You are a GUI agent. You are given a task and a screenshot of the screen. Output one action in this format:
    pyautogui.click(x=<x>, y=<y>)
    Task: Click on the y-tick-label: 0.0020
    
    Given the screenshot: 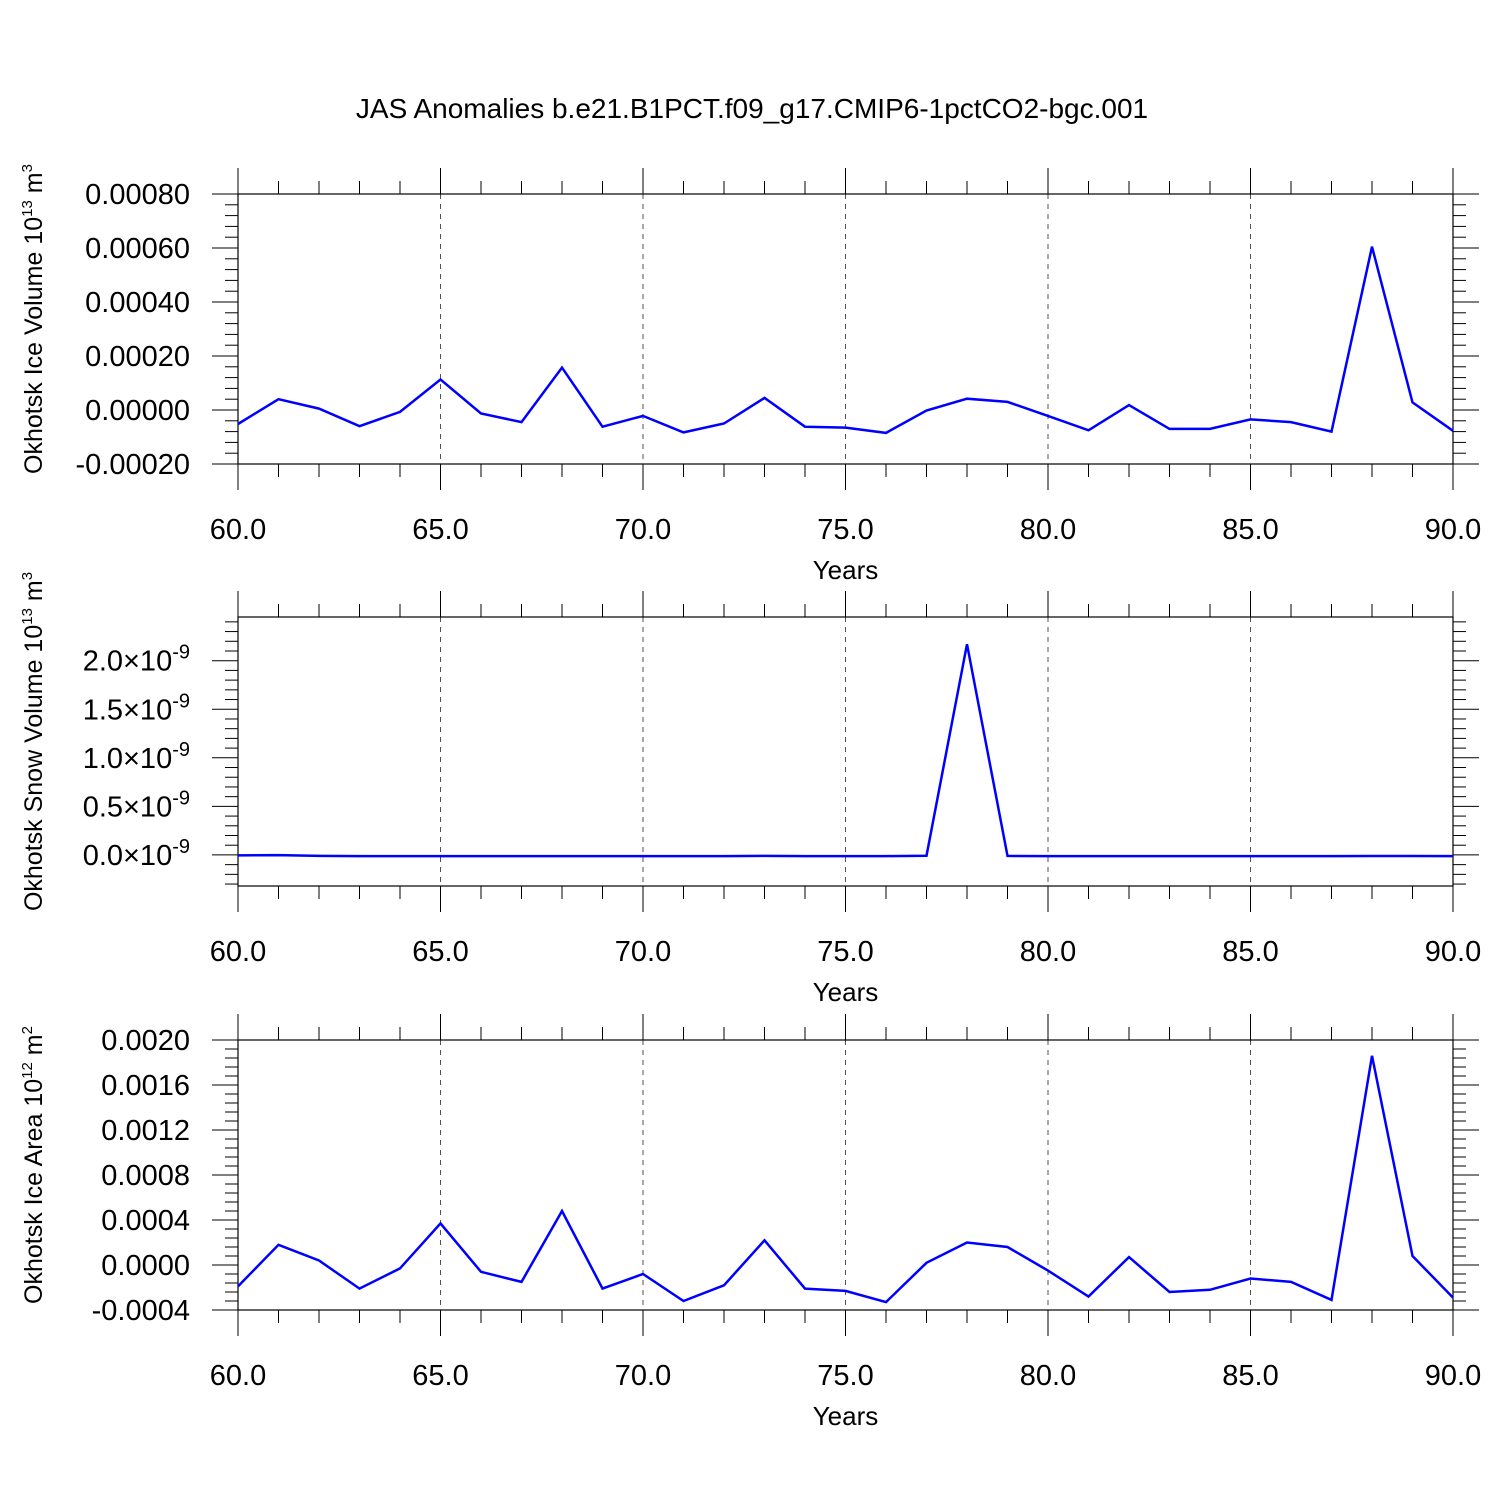 What is the action you would take?
    pyautogui.click(x=145, y=1041)
    